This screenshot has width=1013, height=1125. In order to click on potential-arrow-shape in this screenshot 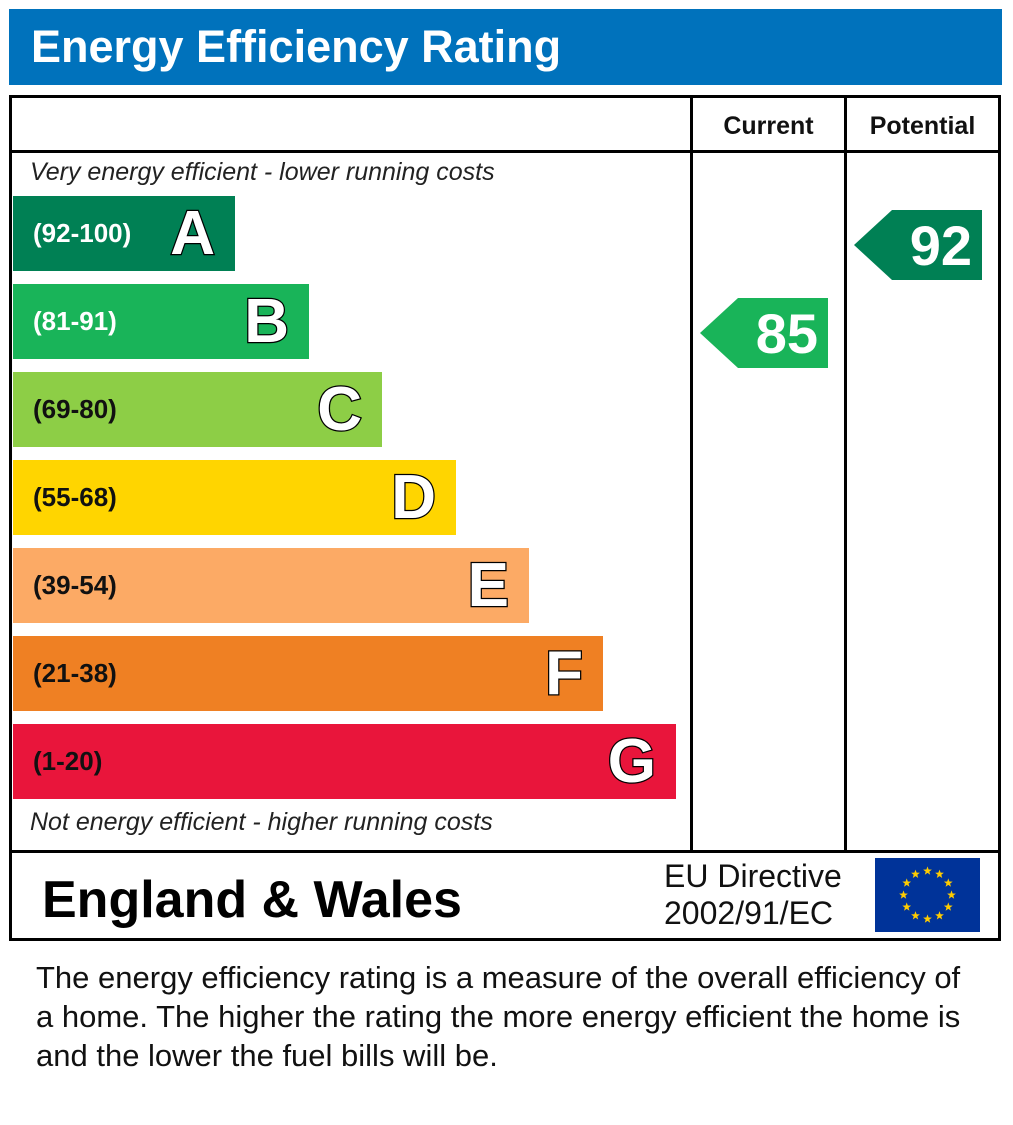, I will do `click(918, 245)`.